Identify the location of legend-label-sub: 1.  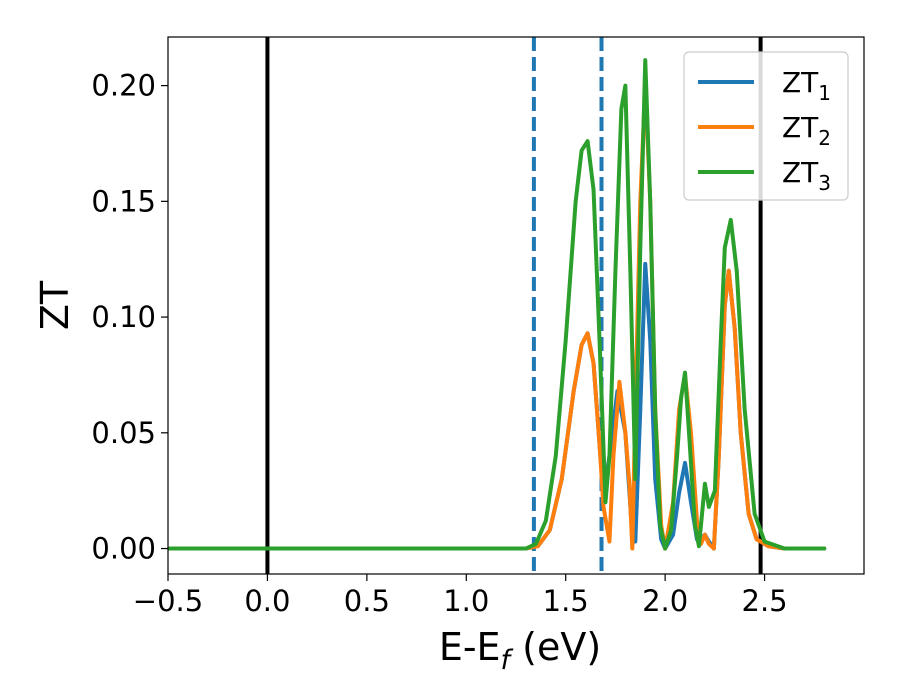
(824, 93).